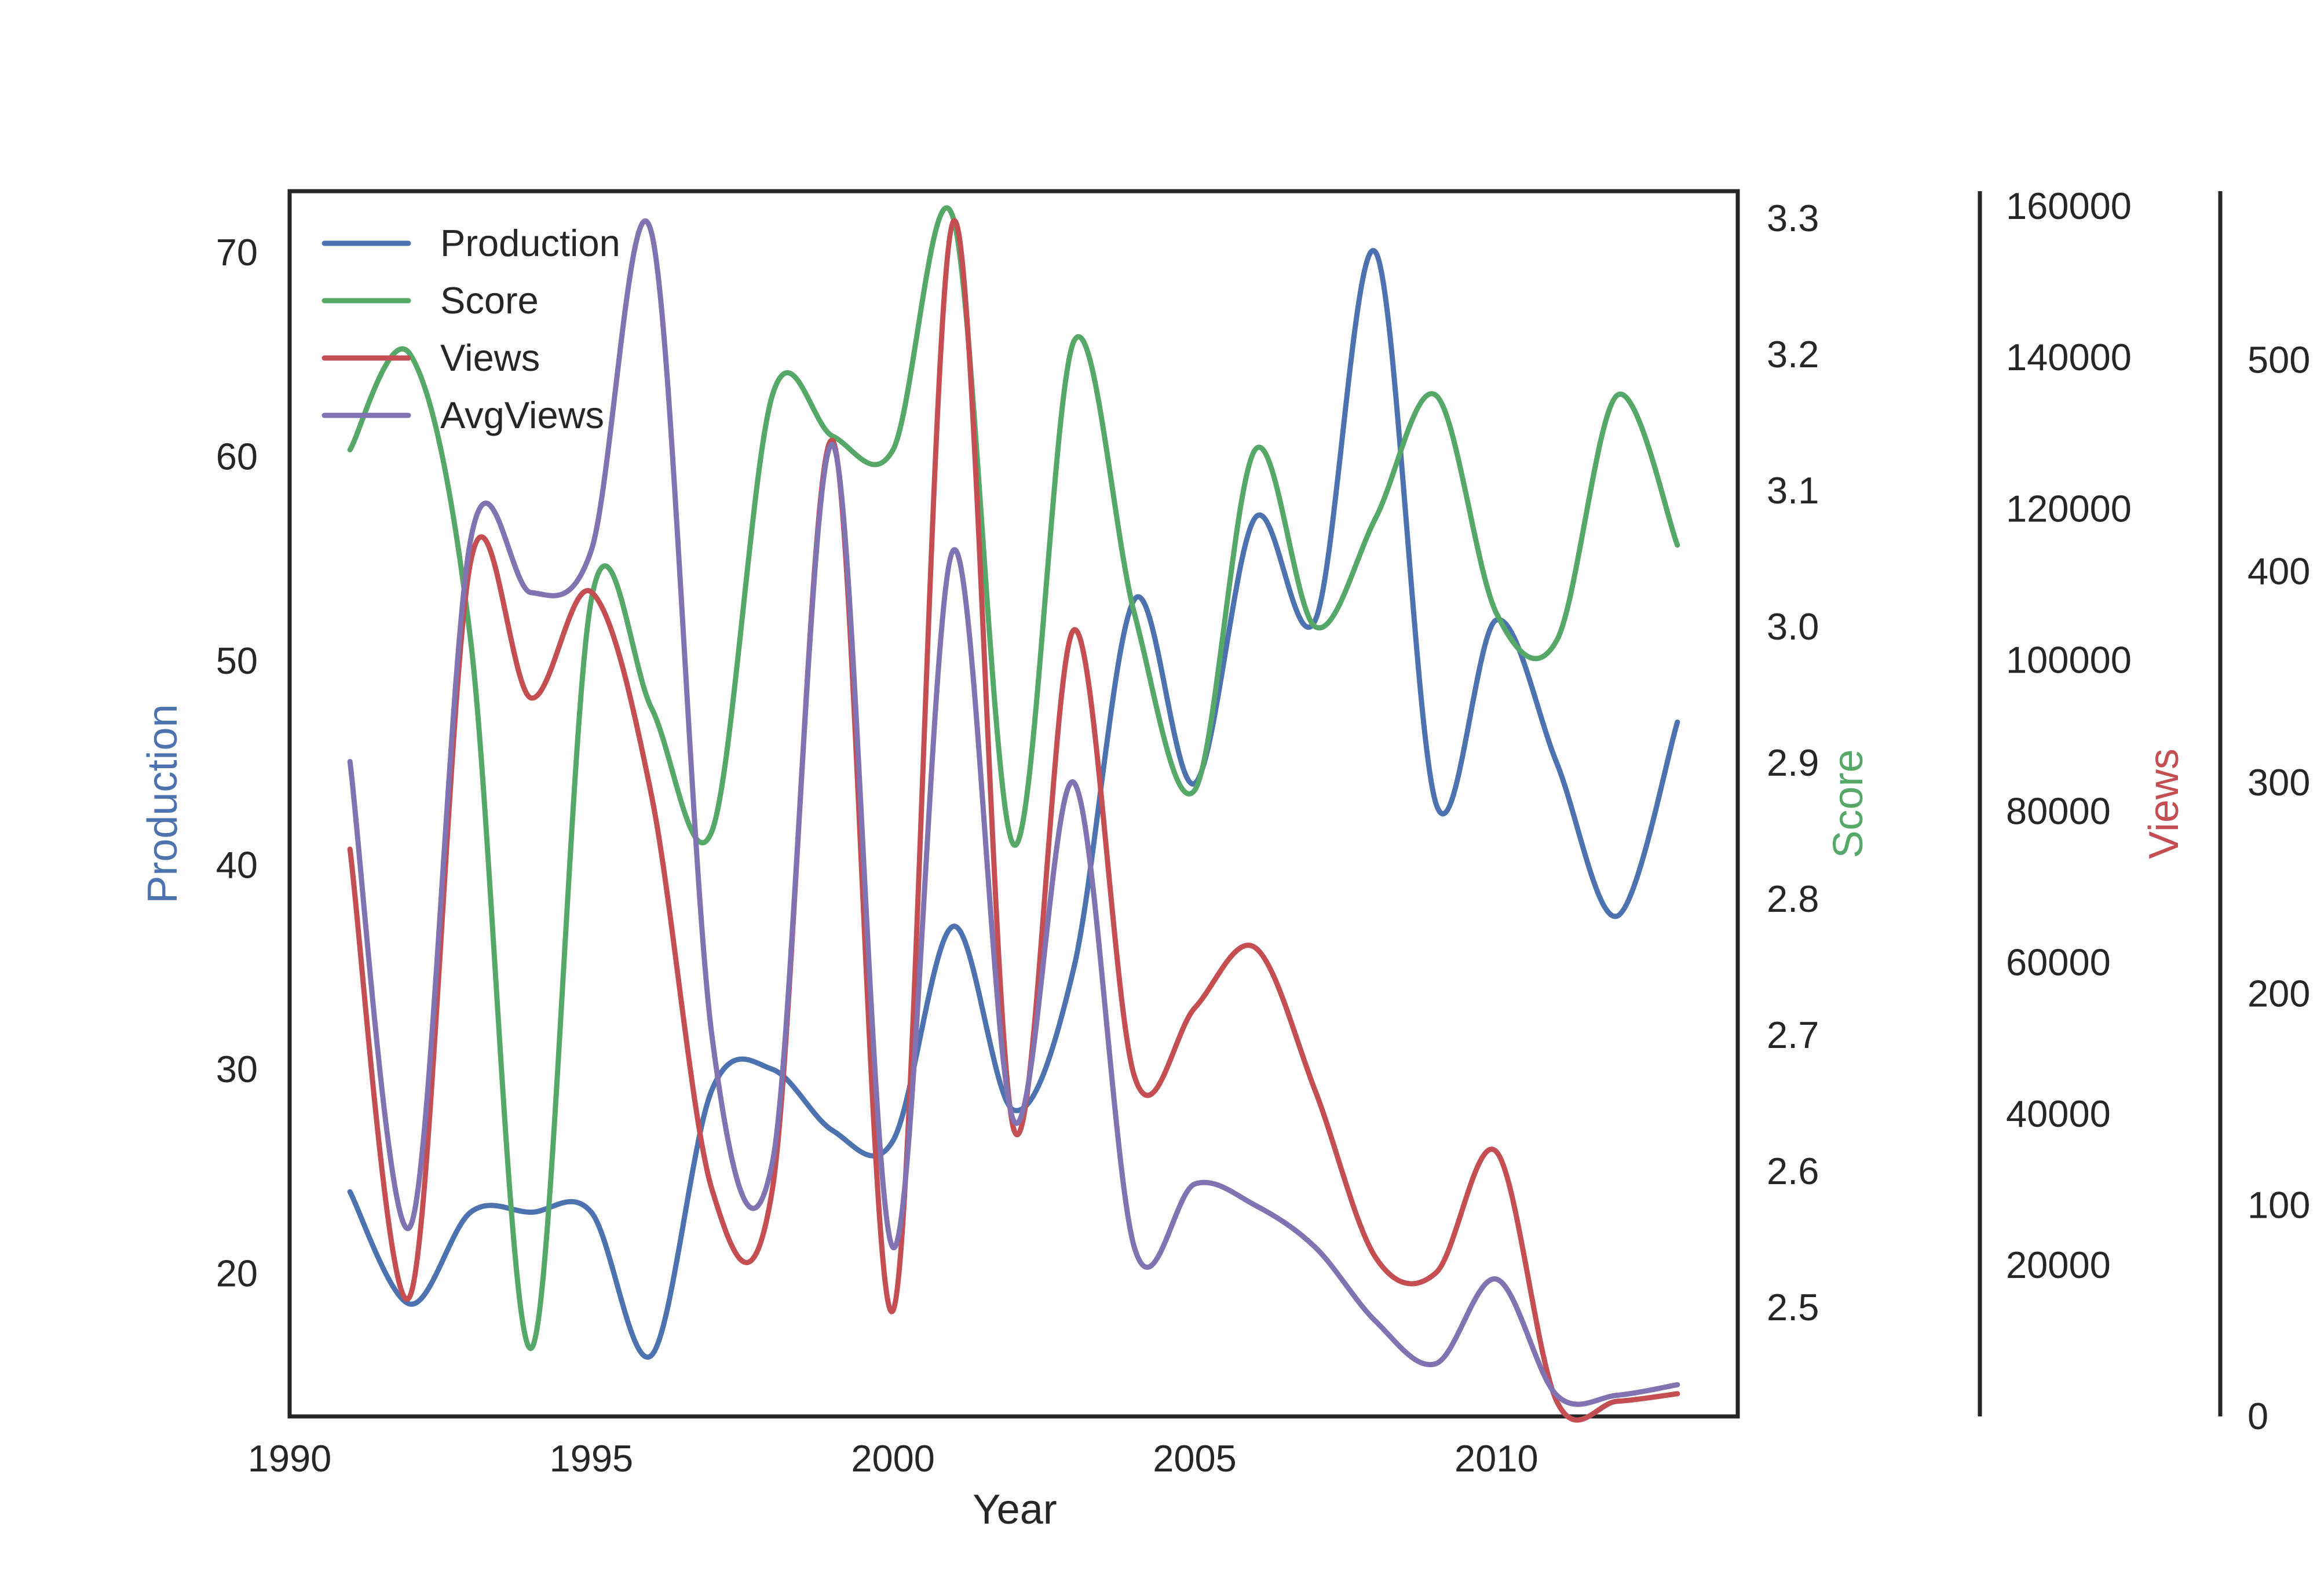  What do you see at coordinates (1793, 627) in the screenshot?
I see `score-tick-label: 3.0` at bounding box center [1793, 627].